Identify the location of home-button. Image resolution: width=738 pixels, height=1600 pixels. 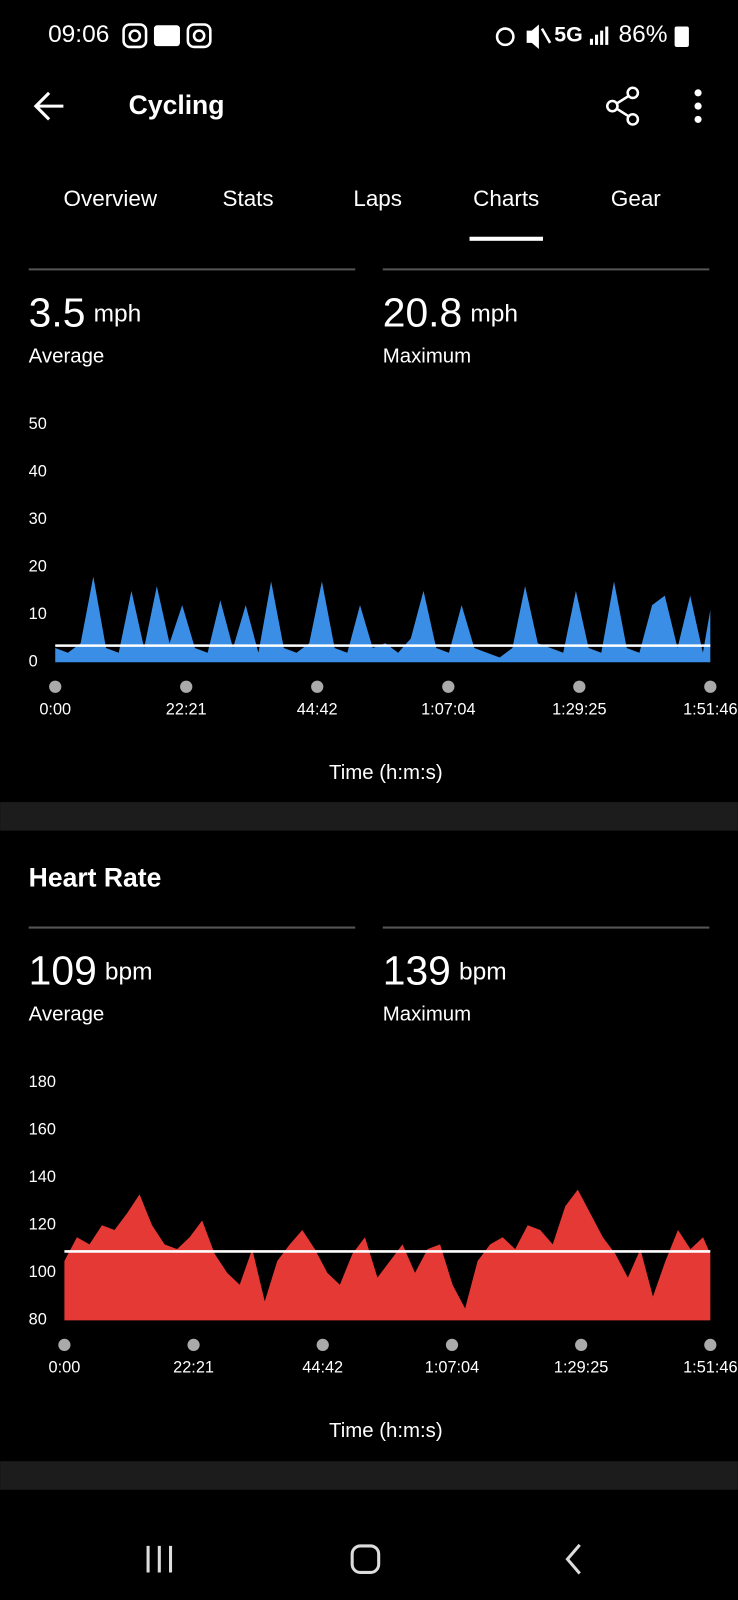
(365, 1559).